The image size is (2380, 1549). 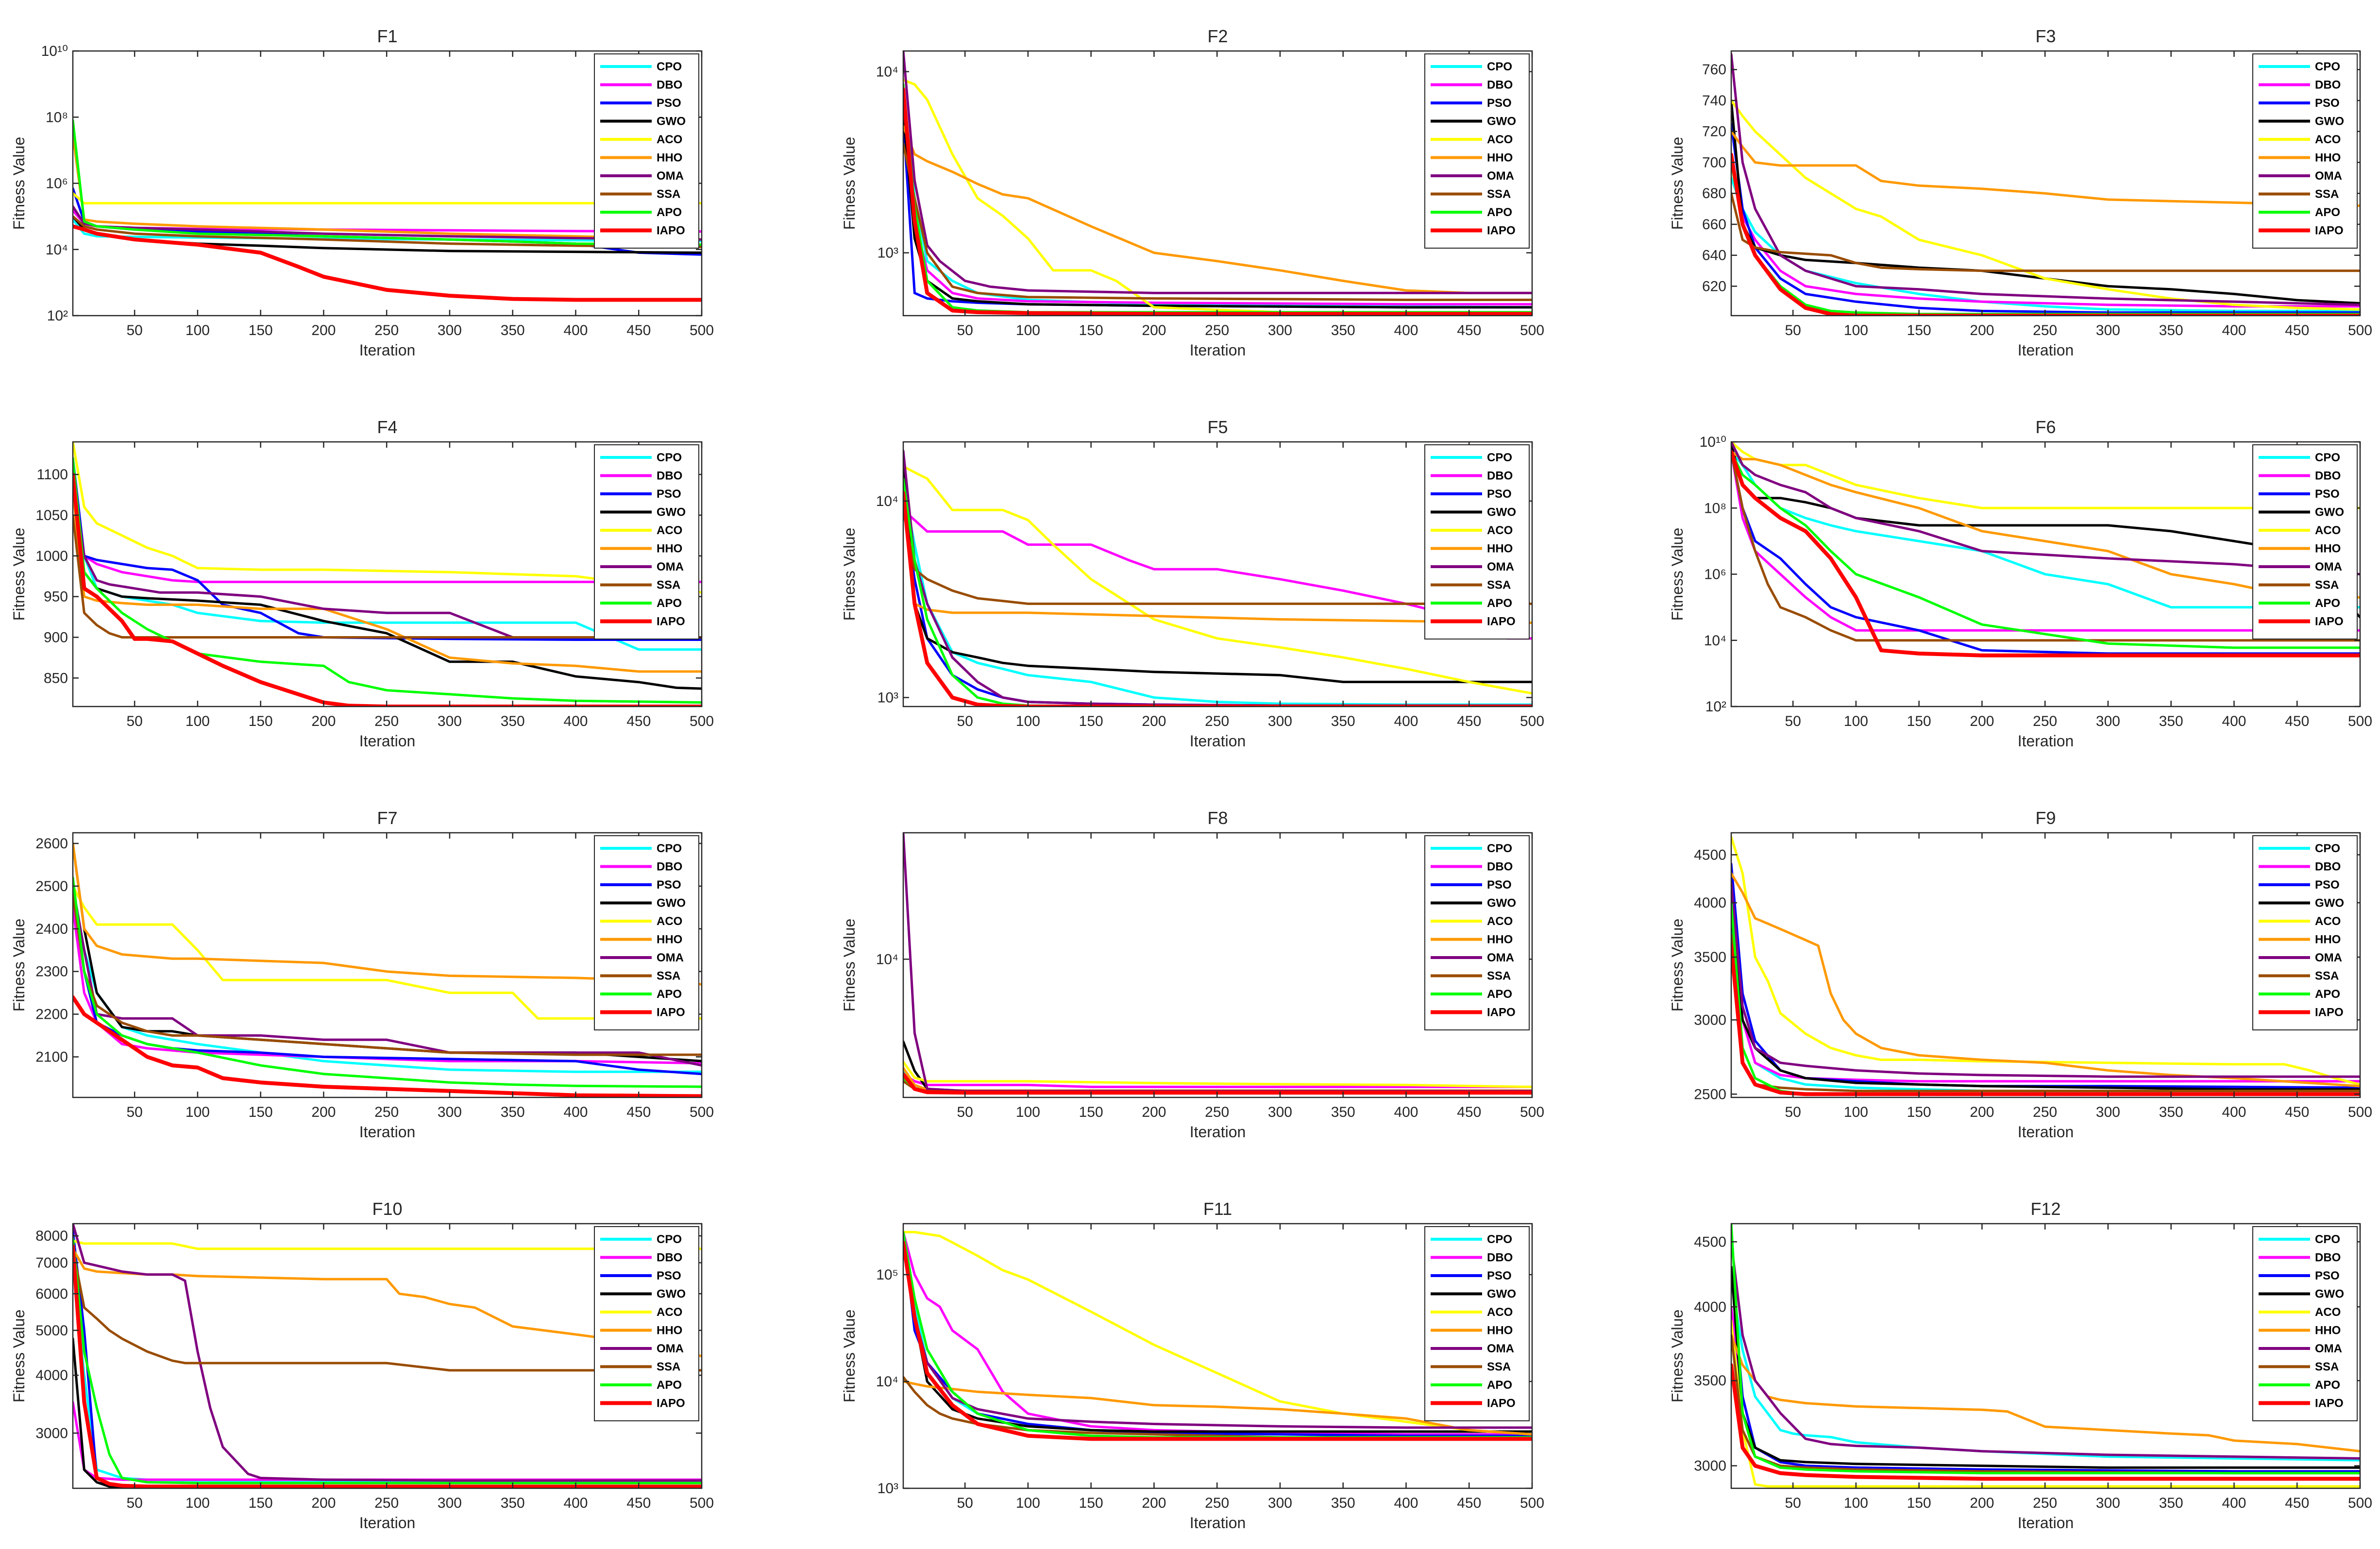 What do you see at coordinates (1714, 162) in the screenshot?
I see `y-tick-label: 700` at bounding box center [1714, 162].